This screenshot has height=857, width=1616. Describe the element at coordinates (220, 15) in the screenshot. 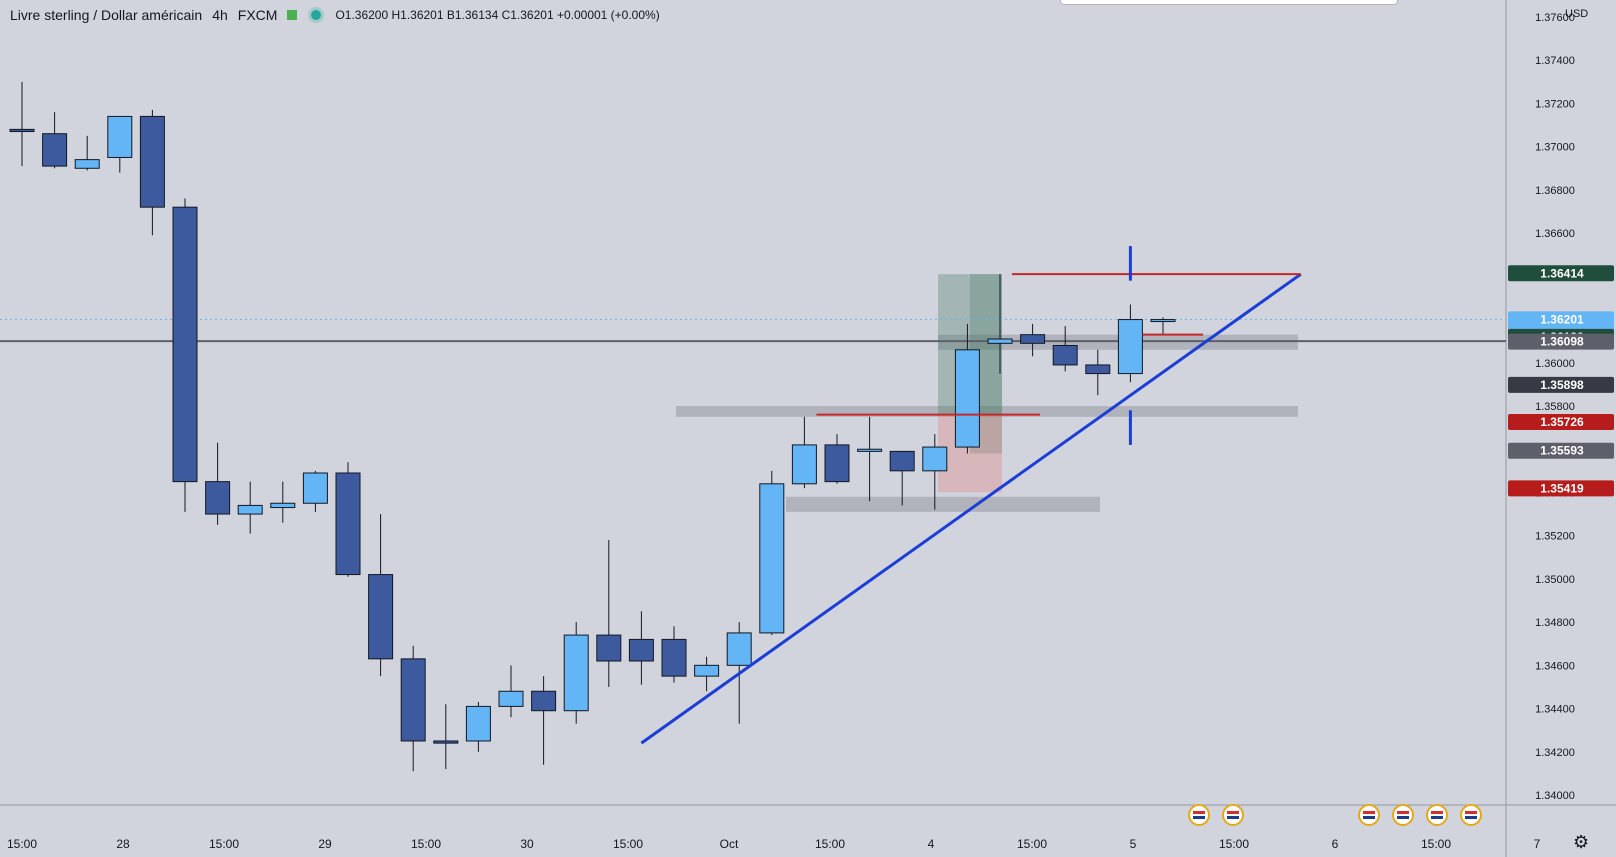

I see `timeframe-label: 4h` at that location.